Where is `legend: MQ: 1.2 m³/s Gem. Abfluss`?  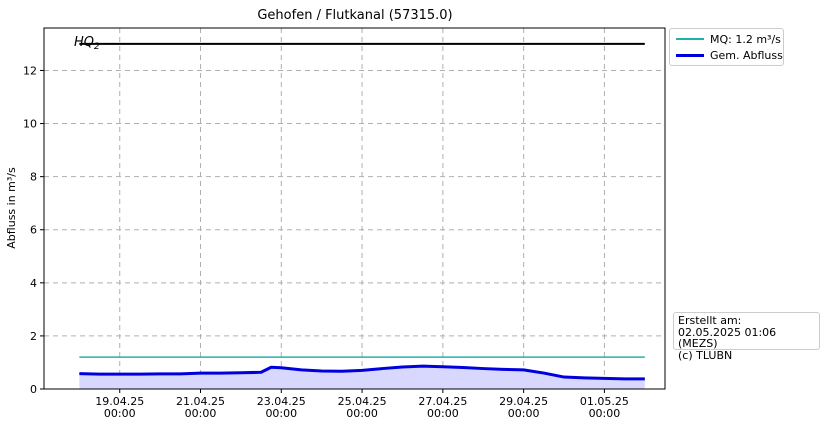
legend: MQ: 1.2 m³/s Gem. Abfluss is located at coordinates (726, 47).